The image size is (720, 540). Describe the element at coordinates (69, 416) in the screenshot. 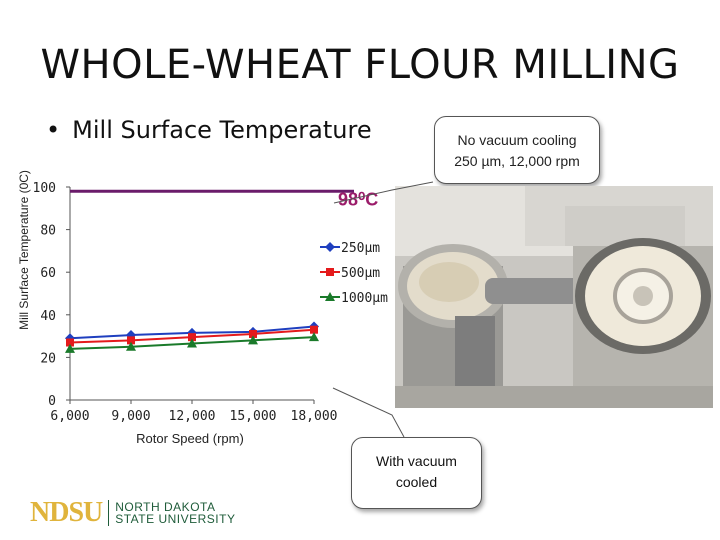

I see `x-tick-label: 6,000` at that location.